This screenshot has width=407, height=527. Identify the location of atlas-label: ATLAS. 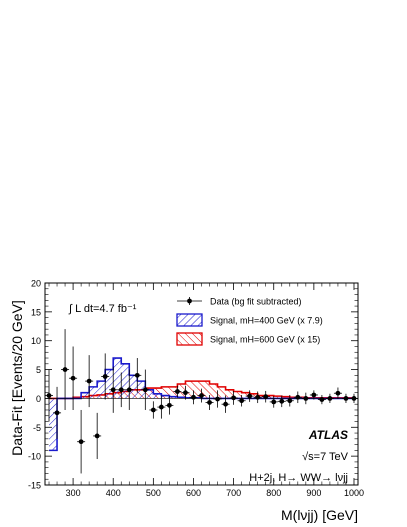
(328, 435).